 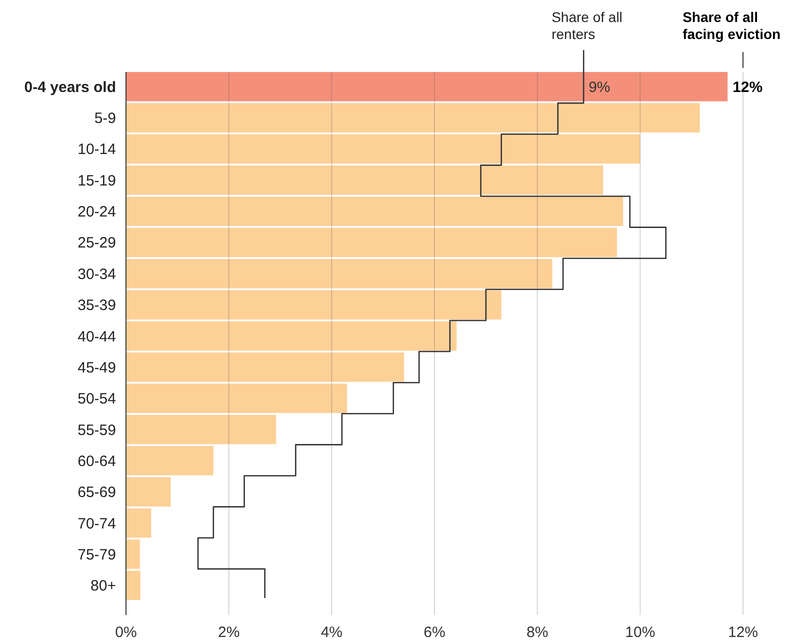 What do you see at coordinates (97, 274) in the screenshot?
I see `y-tick-label: 30-34` at bounding box center [97, 274].